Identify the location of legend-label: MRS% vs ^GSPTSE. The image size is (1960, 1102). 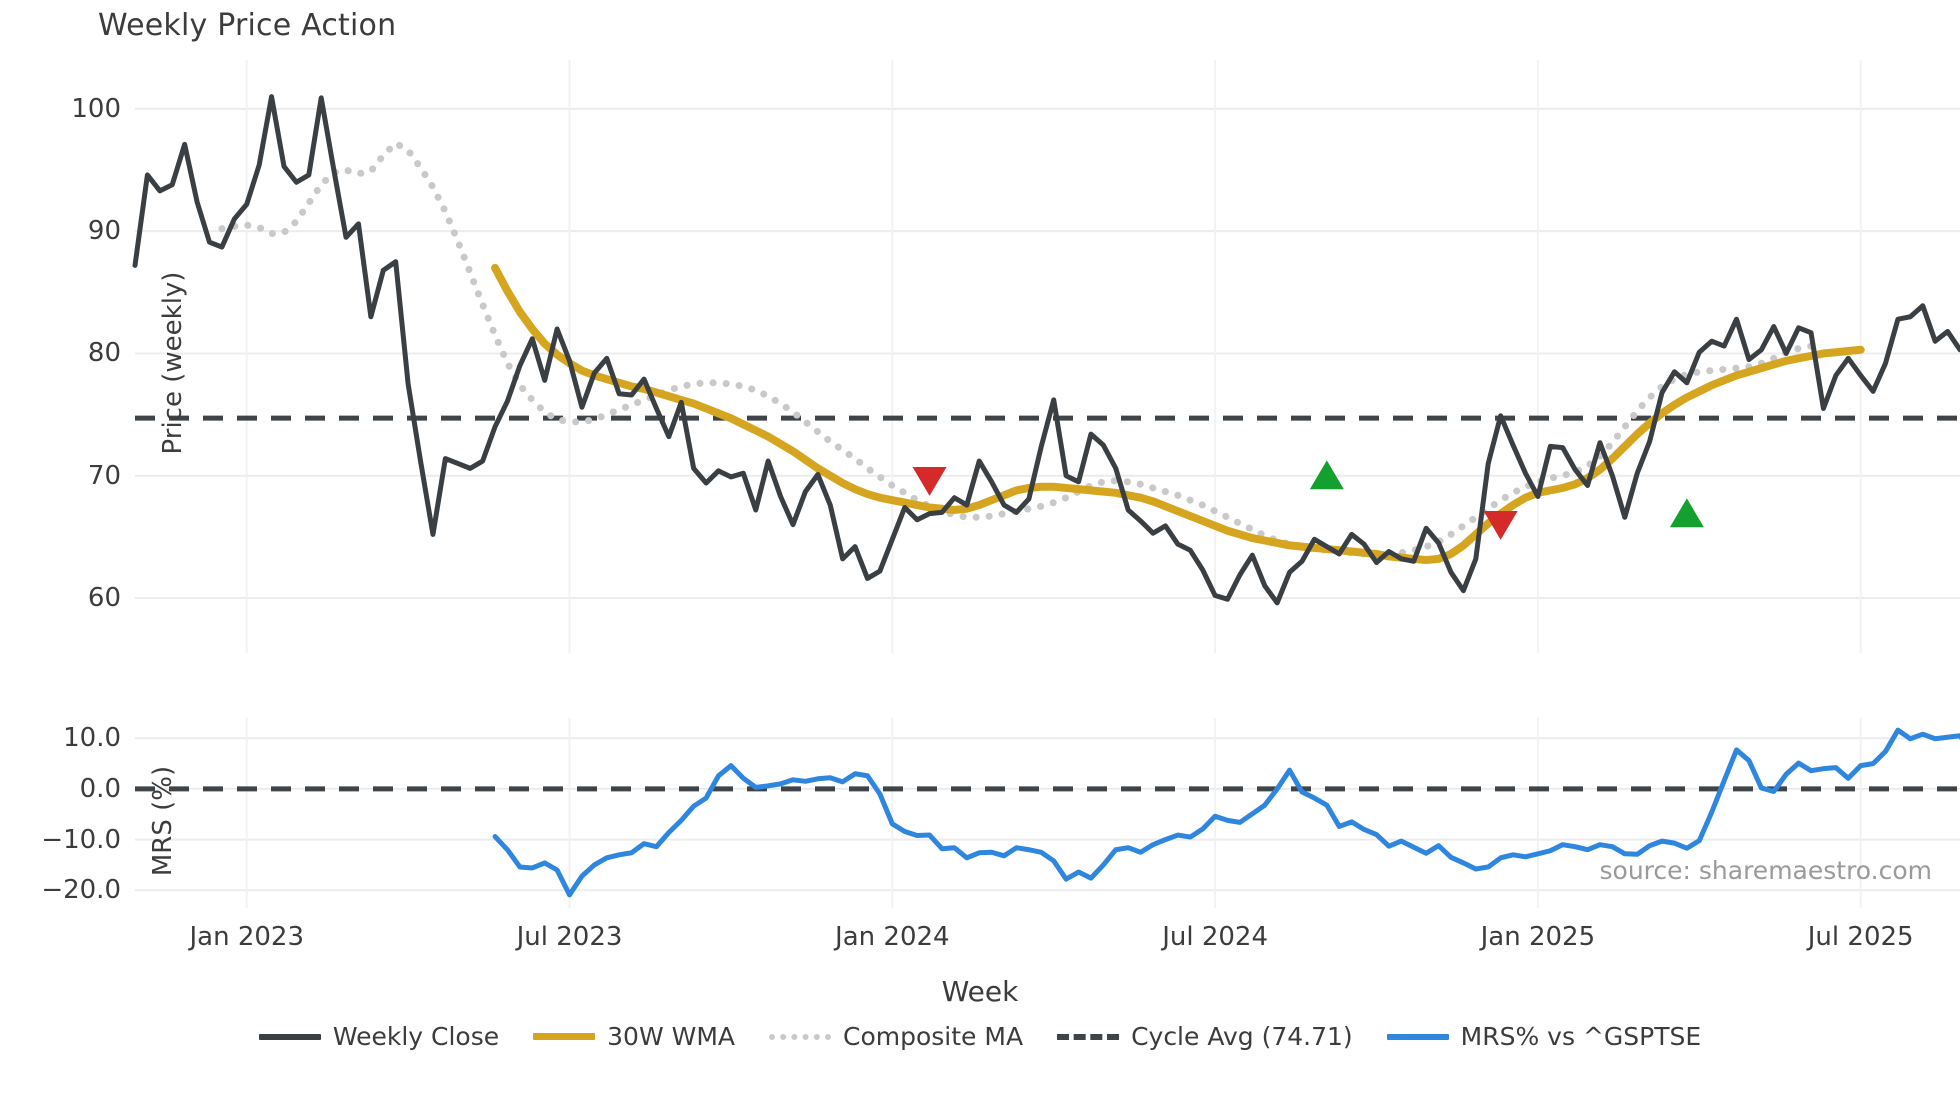
(1581, 1036).